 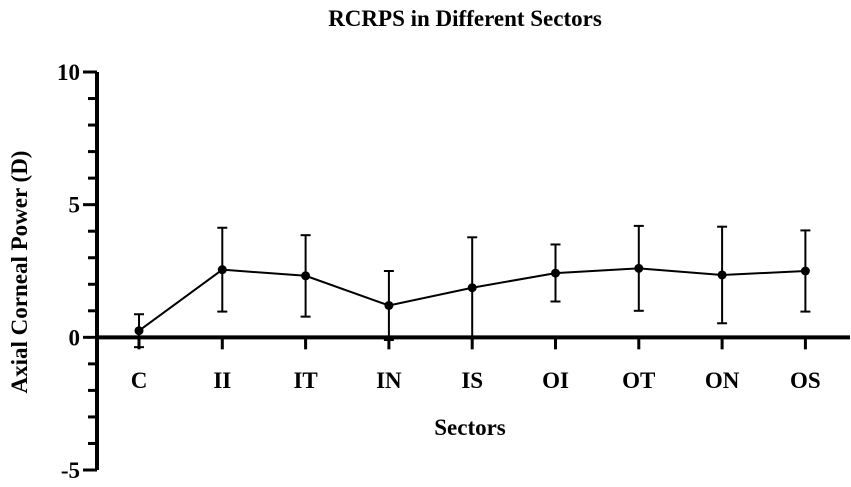 I want to click on x-ticks: C II IT IN IS OI OT ON OS, so click(x=476, y=365).